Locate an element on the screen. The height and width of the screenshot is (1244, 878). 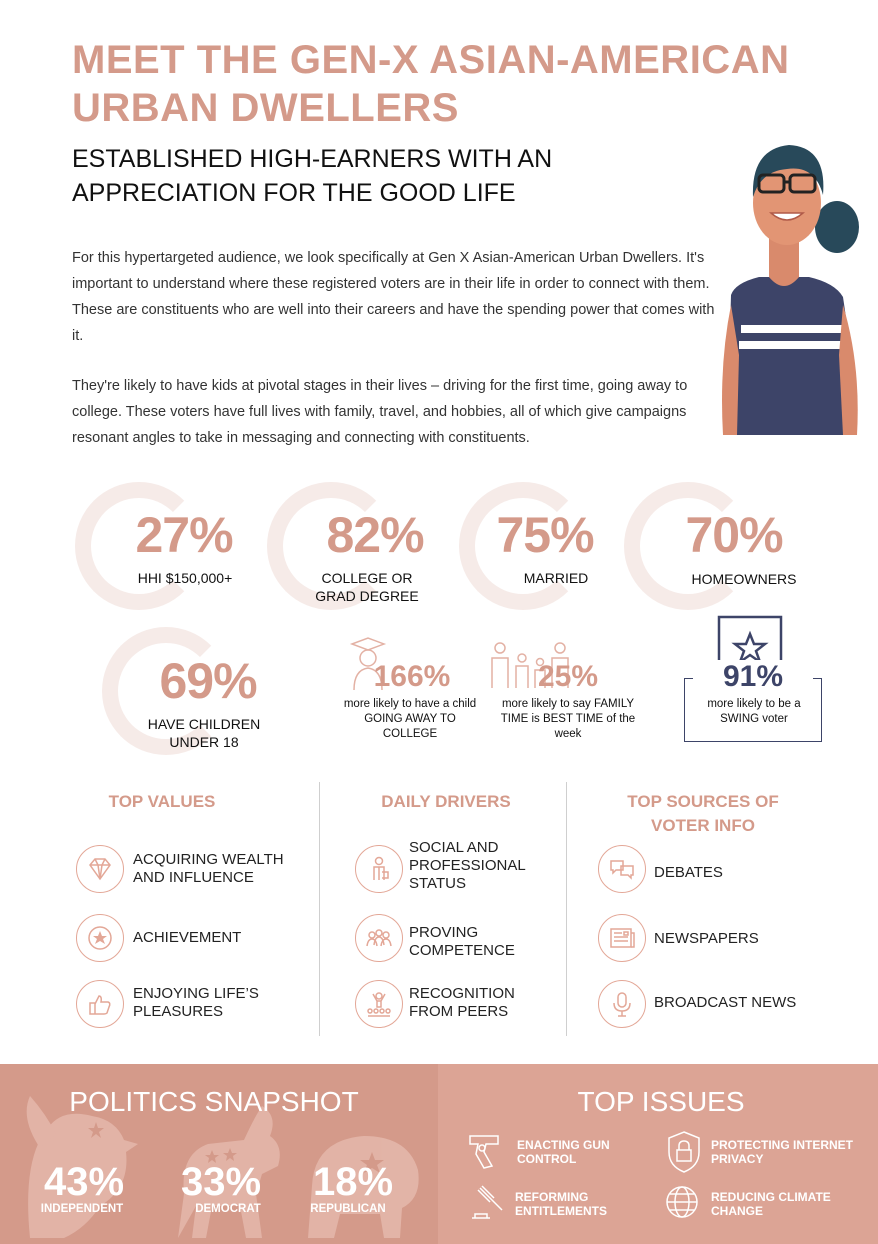
family-icon is located at coordinates (530, 665).